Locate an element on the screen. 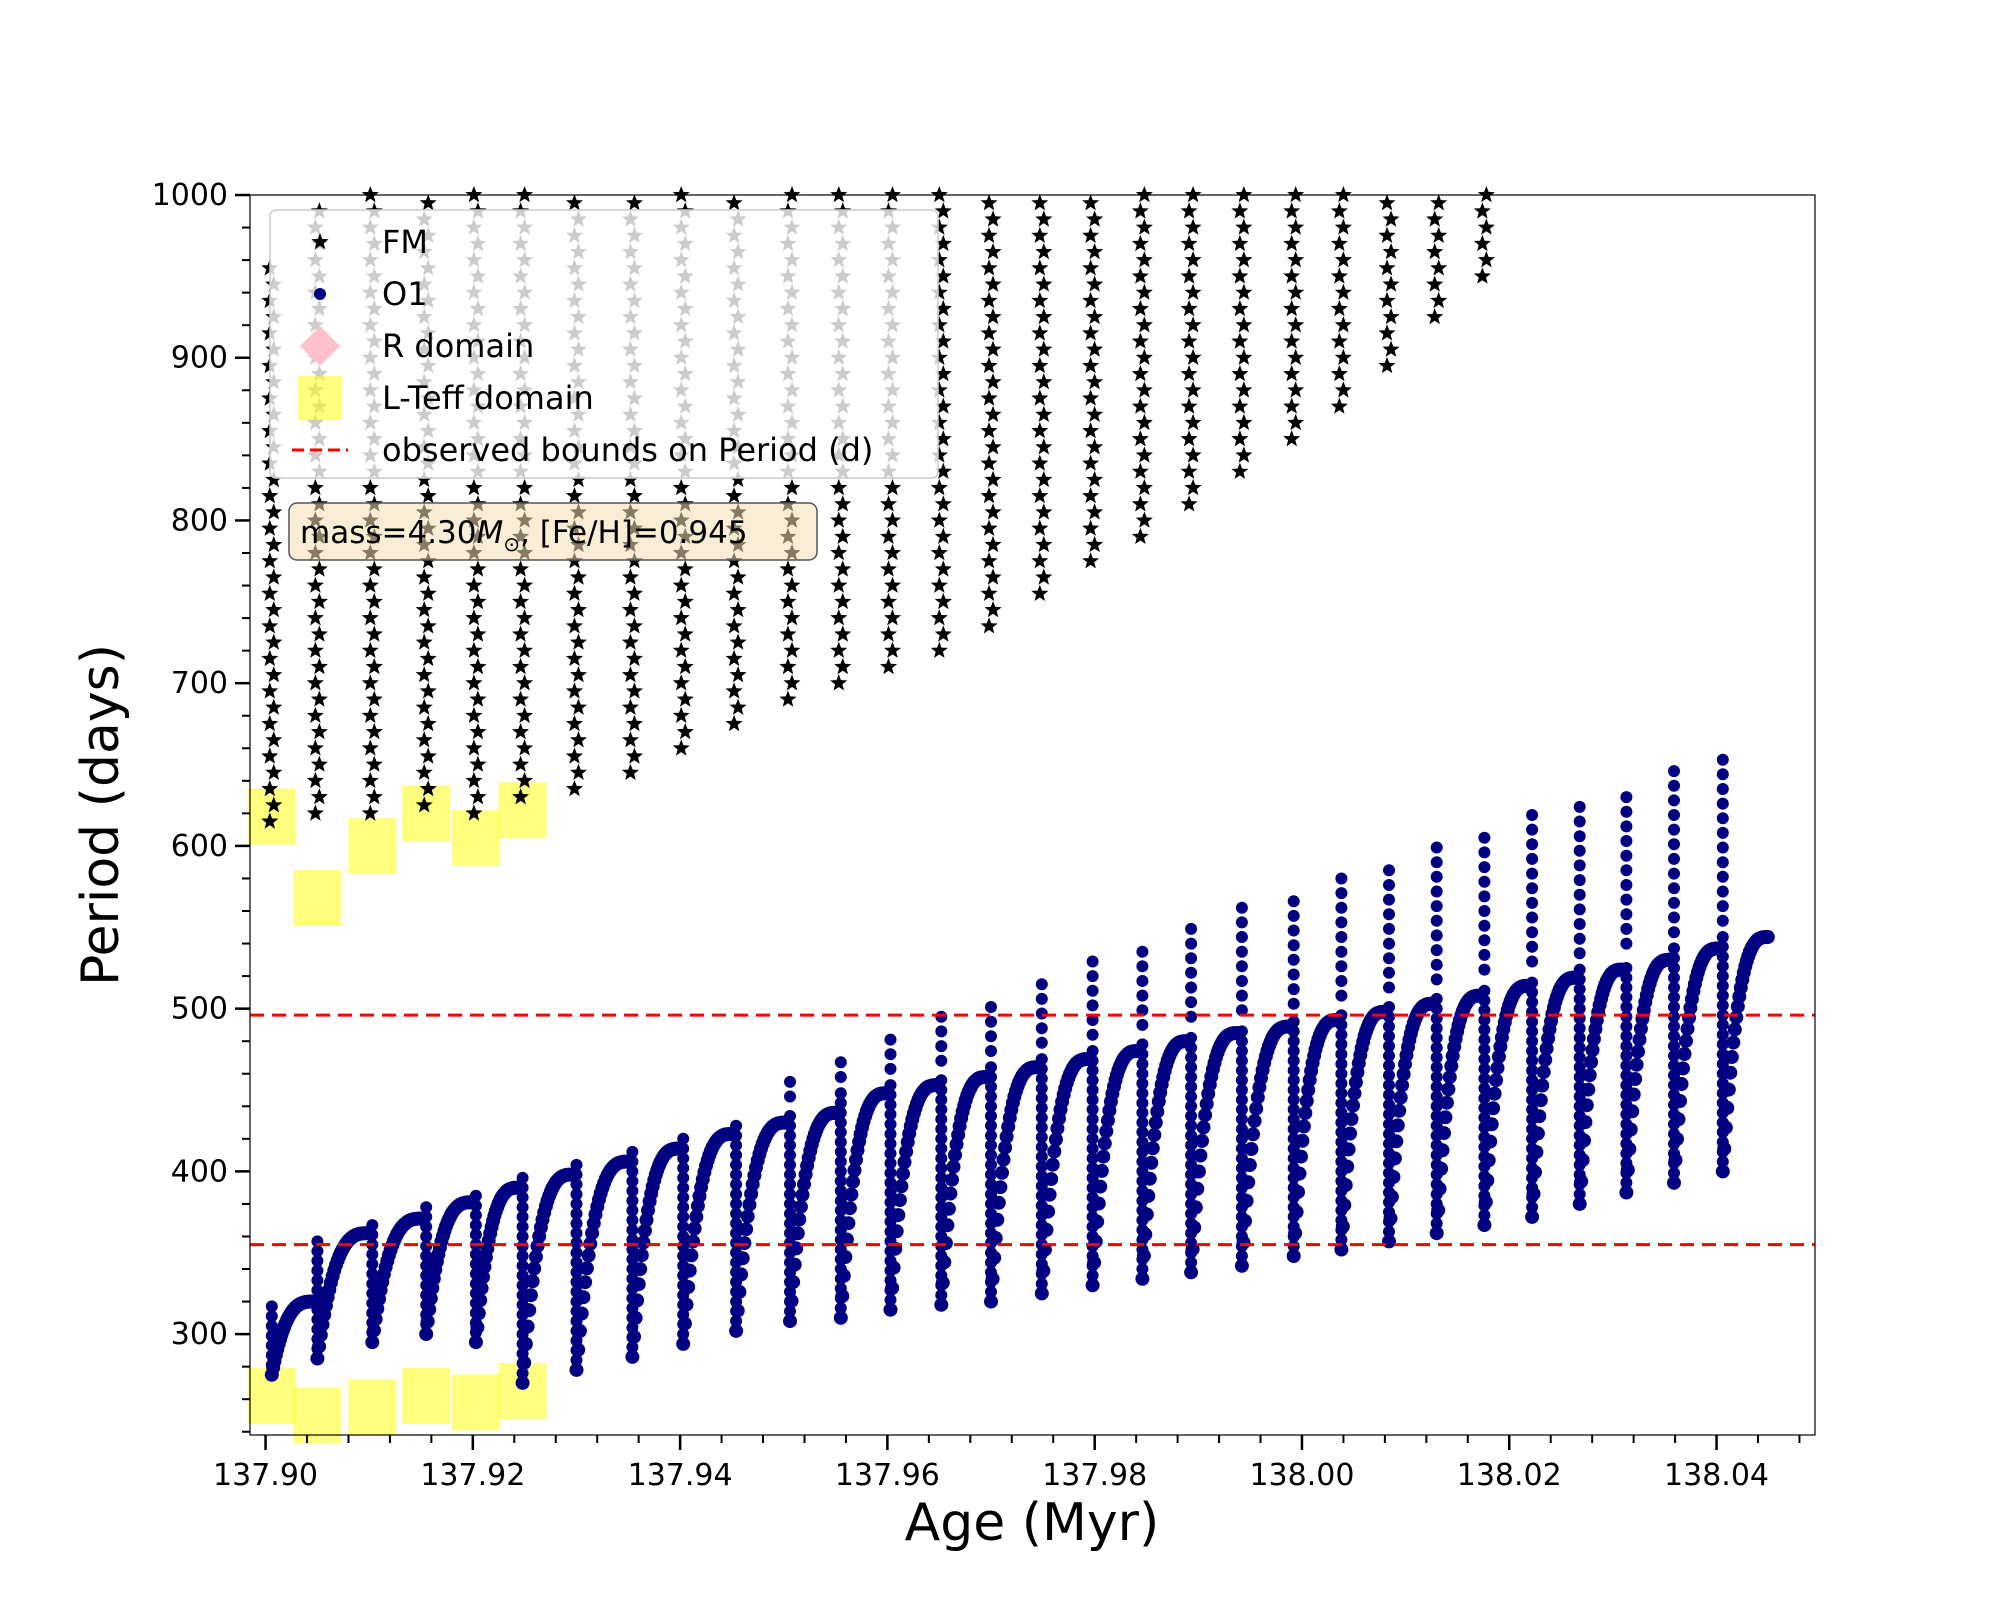 The height and width of the screenshot is (1600, 2000). legend-circle-icon is located at coordinates (320, 294).